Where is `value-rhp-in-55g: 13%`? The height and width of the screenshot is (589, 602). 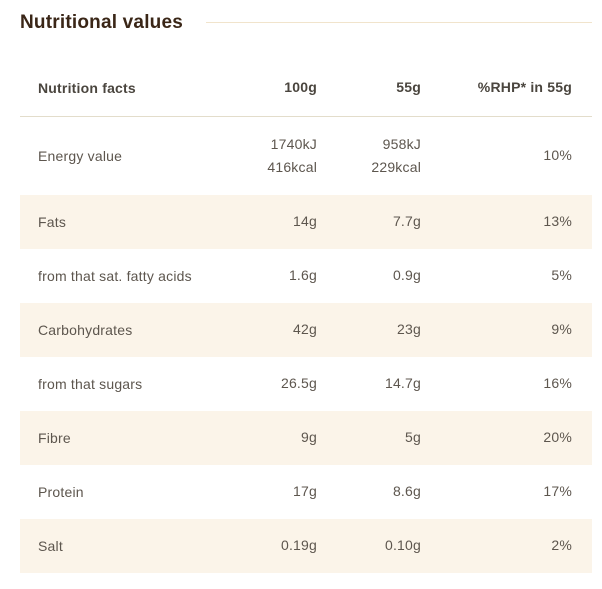 value-rhp-in-55g: 13% is located at coordinates (557, 221).